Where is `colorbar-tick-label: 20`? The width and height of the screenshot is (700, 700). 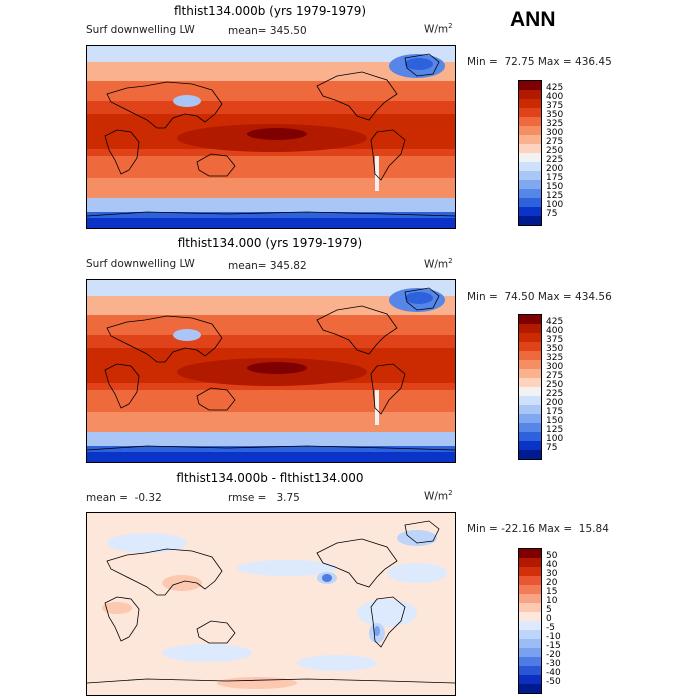
colorbar-tick-label: 20 is located at coordinates (552, 583).